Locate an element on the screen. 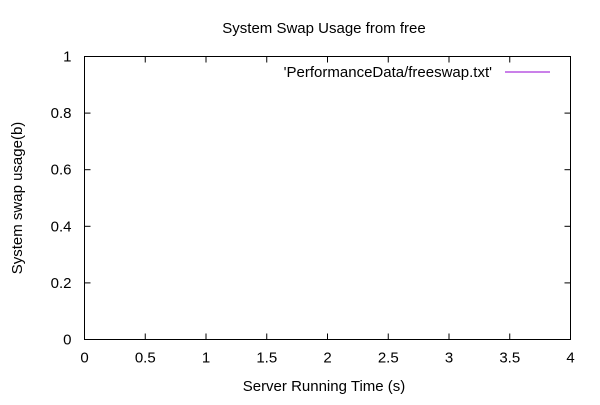  x-tick-label: 0.5 is located at coordinates (145, 358).